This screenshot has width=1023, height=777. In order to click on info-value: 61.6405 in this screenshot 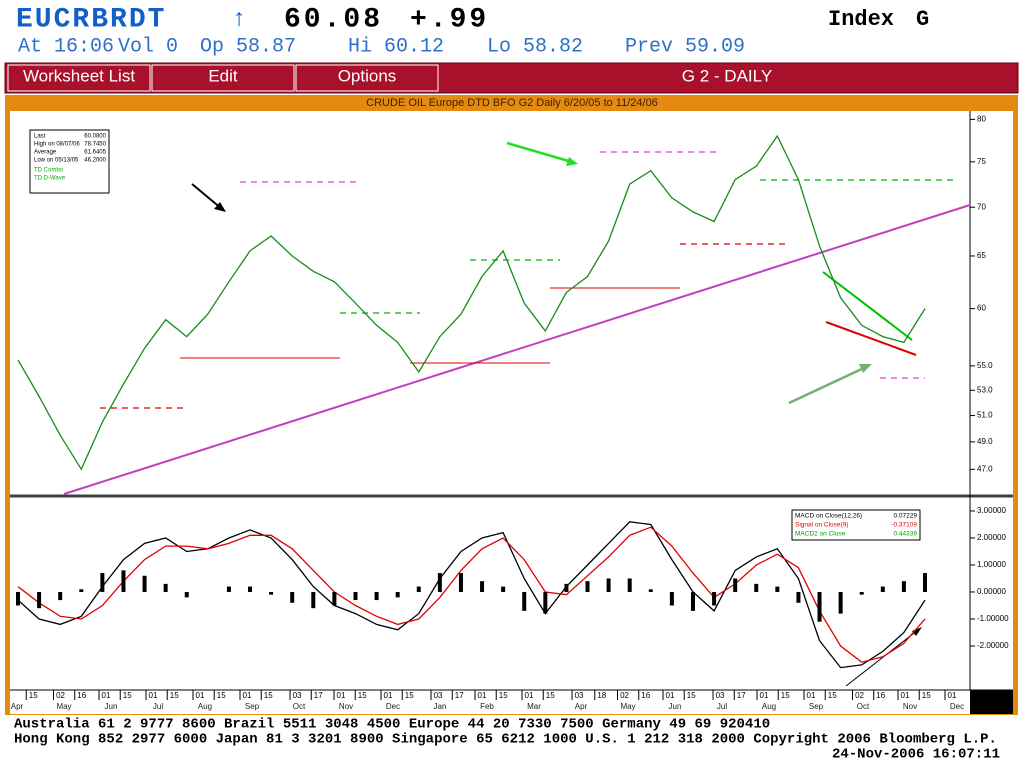, I will do `click(95, 153)`.